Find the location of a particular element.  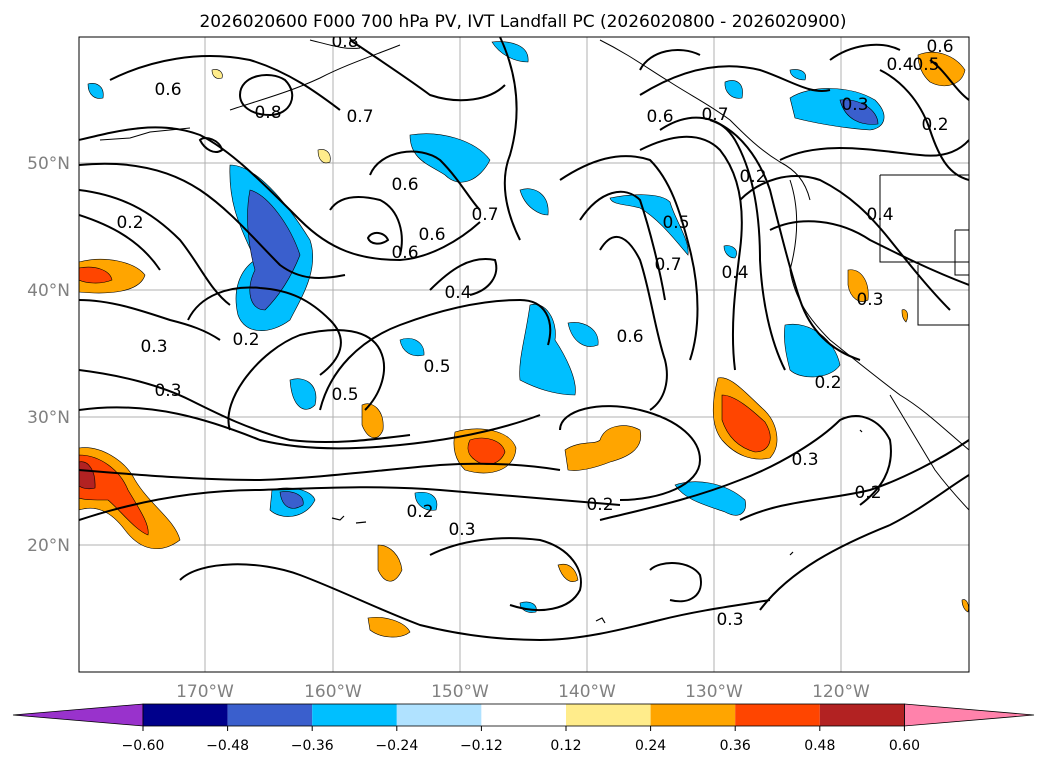

lon-label: 150°W is located at coordinates (460, 692).